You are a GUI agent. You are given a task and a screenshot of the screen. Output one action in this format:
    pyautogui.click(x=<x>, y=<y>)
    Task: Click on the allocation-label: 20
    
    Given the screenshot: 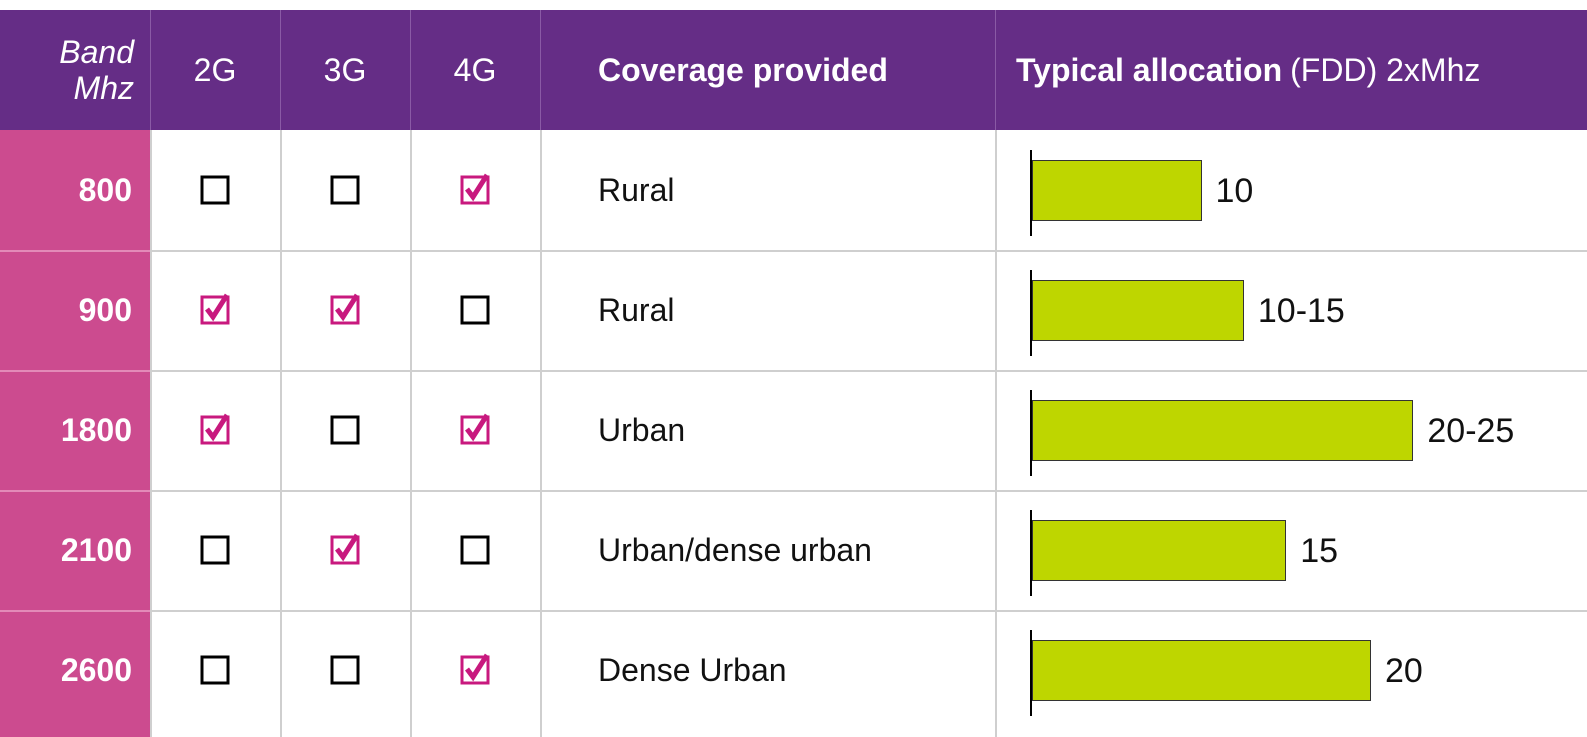 What is the action you would take?
    pyautogui.click(x=1404, y=671)
    